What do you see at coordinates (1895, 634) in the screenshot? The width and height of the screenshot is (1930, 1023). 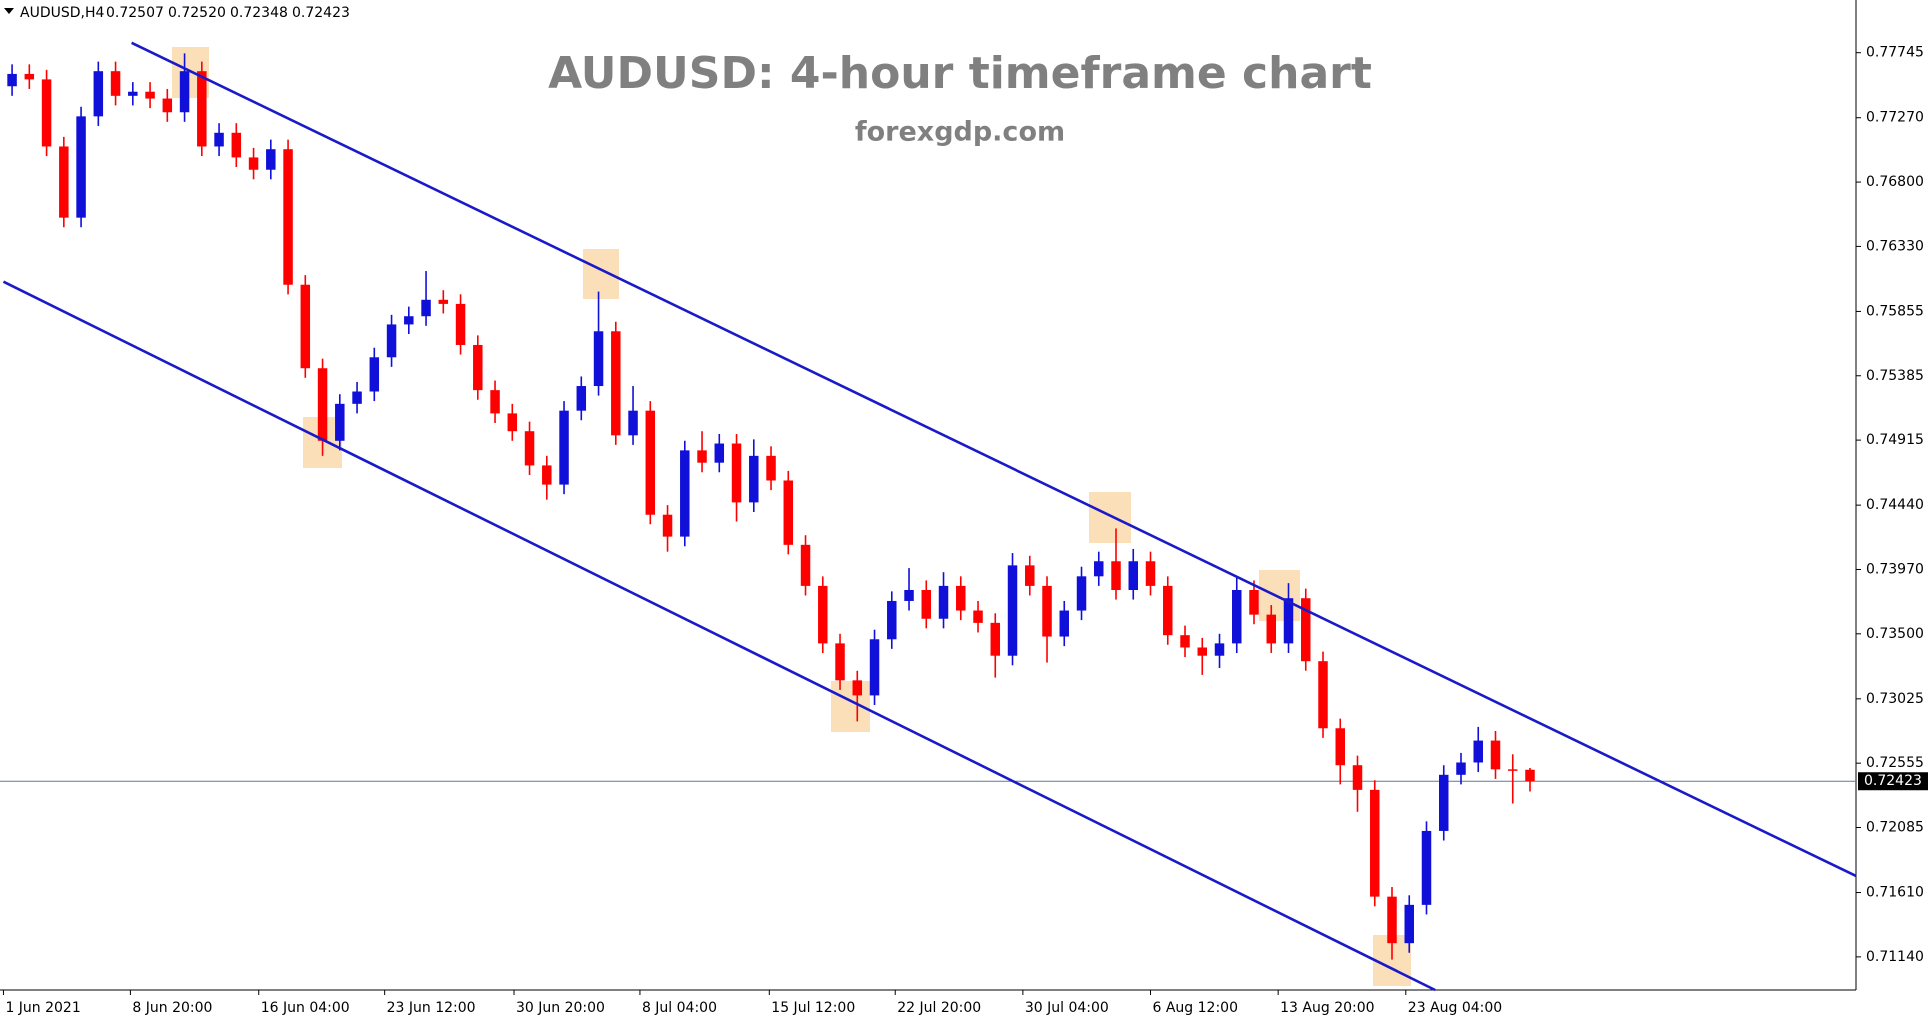 I see `y-tick-label: 0.73500` at bounding box center [1895, 634].